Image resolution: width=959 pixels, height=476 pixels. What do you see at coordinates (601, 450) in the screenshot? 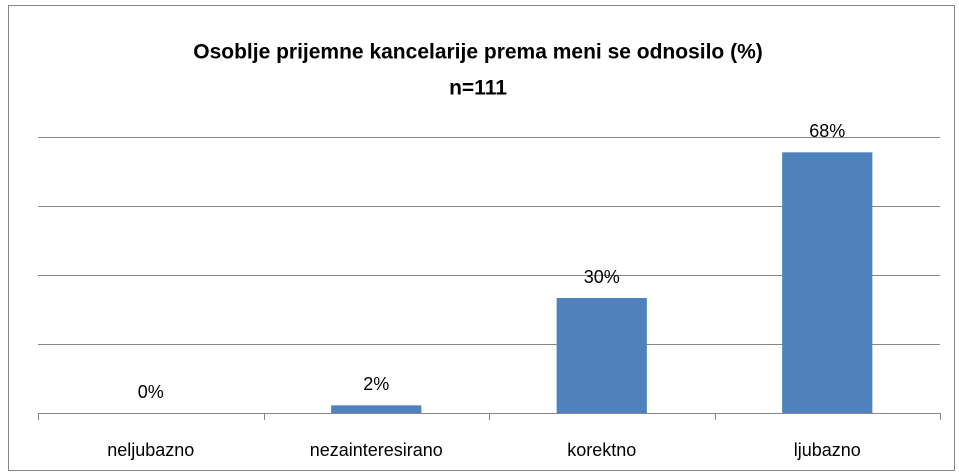
I see `x-tick-label: korektno` at bounding box center [601, 450].